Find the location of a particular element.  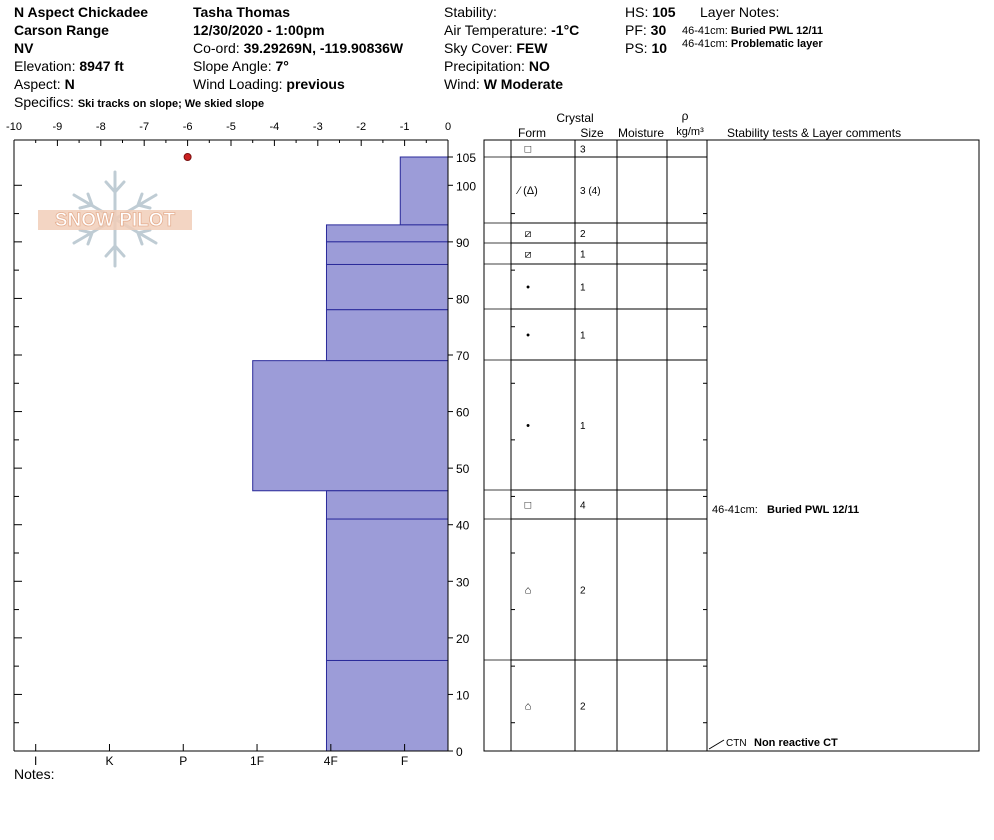

temp-tick-label: -1 is located at coordinates (405, 127).